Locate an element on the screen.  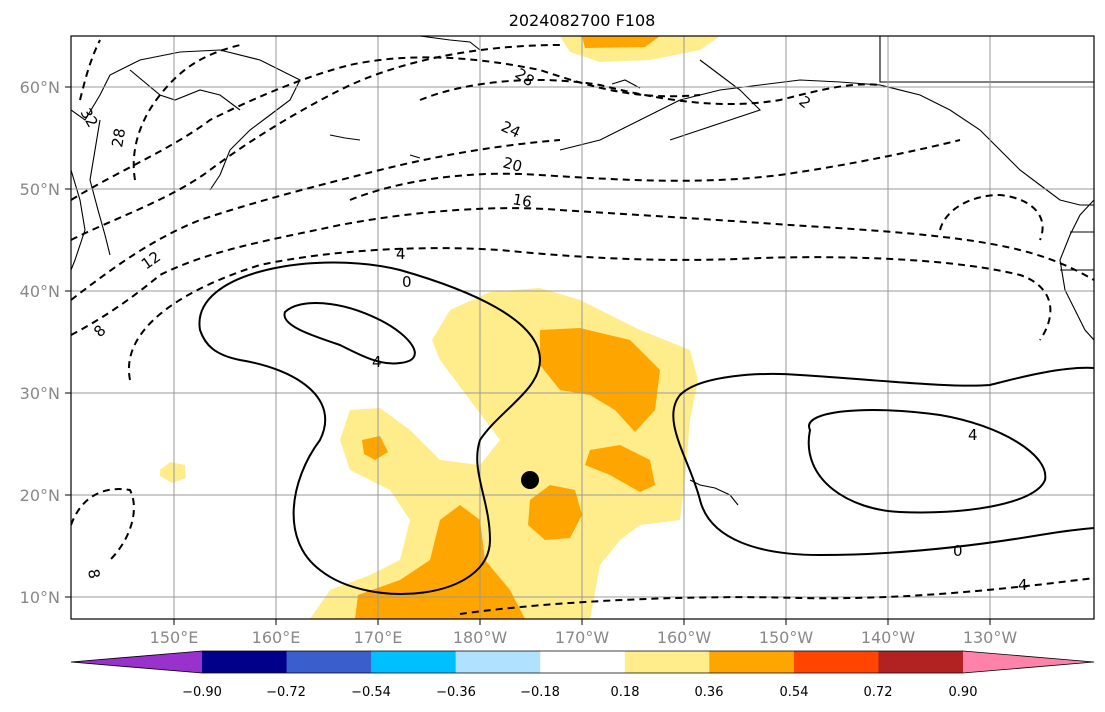
lon-label: 150°E is located at coordinates (174, 637).